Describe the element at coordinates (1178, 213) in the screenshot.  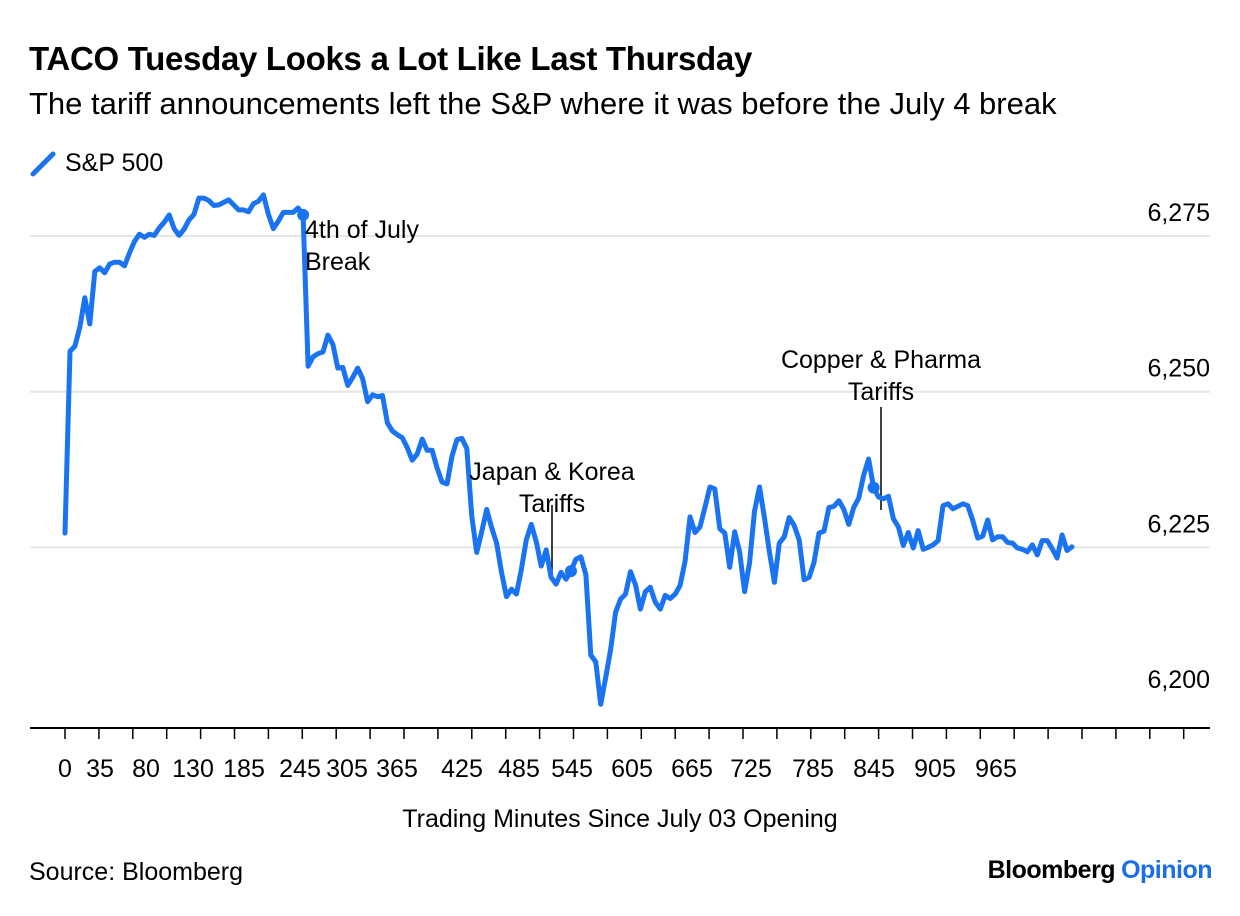
I see `y-tick-label: 6,275` at that location.